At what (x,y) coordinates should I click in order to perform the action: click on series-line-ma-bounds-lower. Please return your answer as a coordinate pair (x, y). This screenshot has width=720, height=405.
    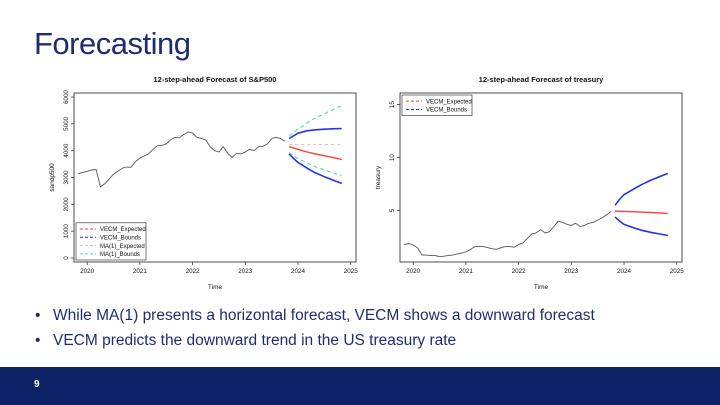
    Looking at the image, I should click on (315, 164).